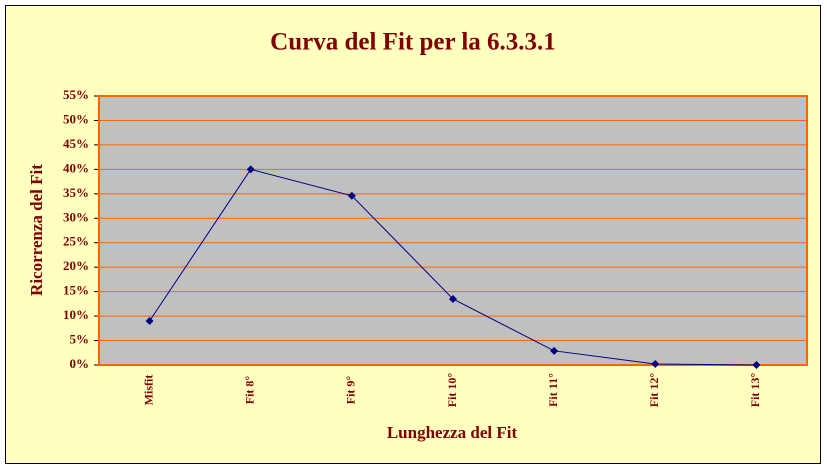  Describe the element at coordinates (452, 390) in the screenshot. I see `x-tick-label: Fit 10°` at that location.